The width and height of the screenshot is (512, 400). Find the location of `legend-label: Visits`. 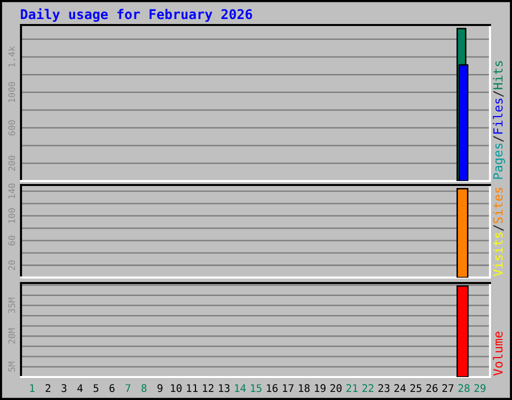

legend-label: Visits is located at coordinates (497, 254).